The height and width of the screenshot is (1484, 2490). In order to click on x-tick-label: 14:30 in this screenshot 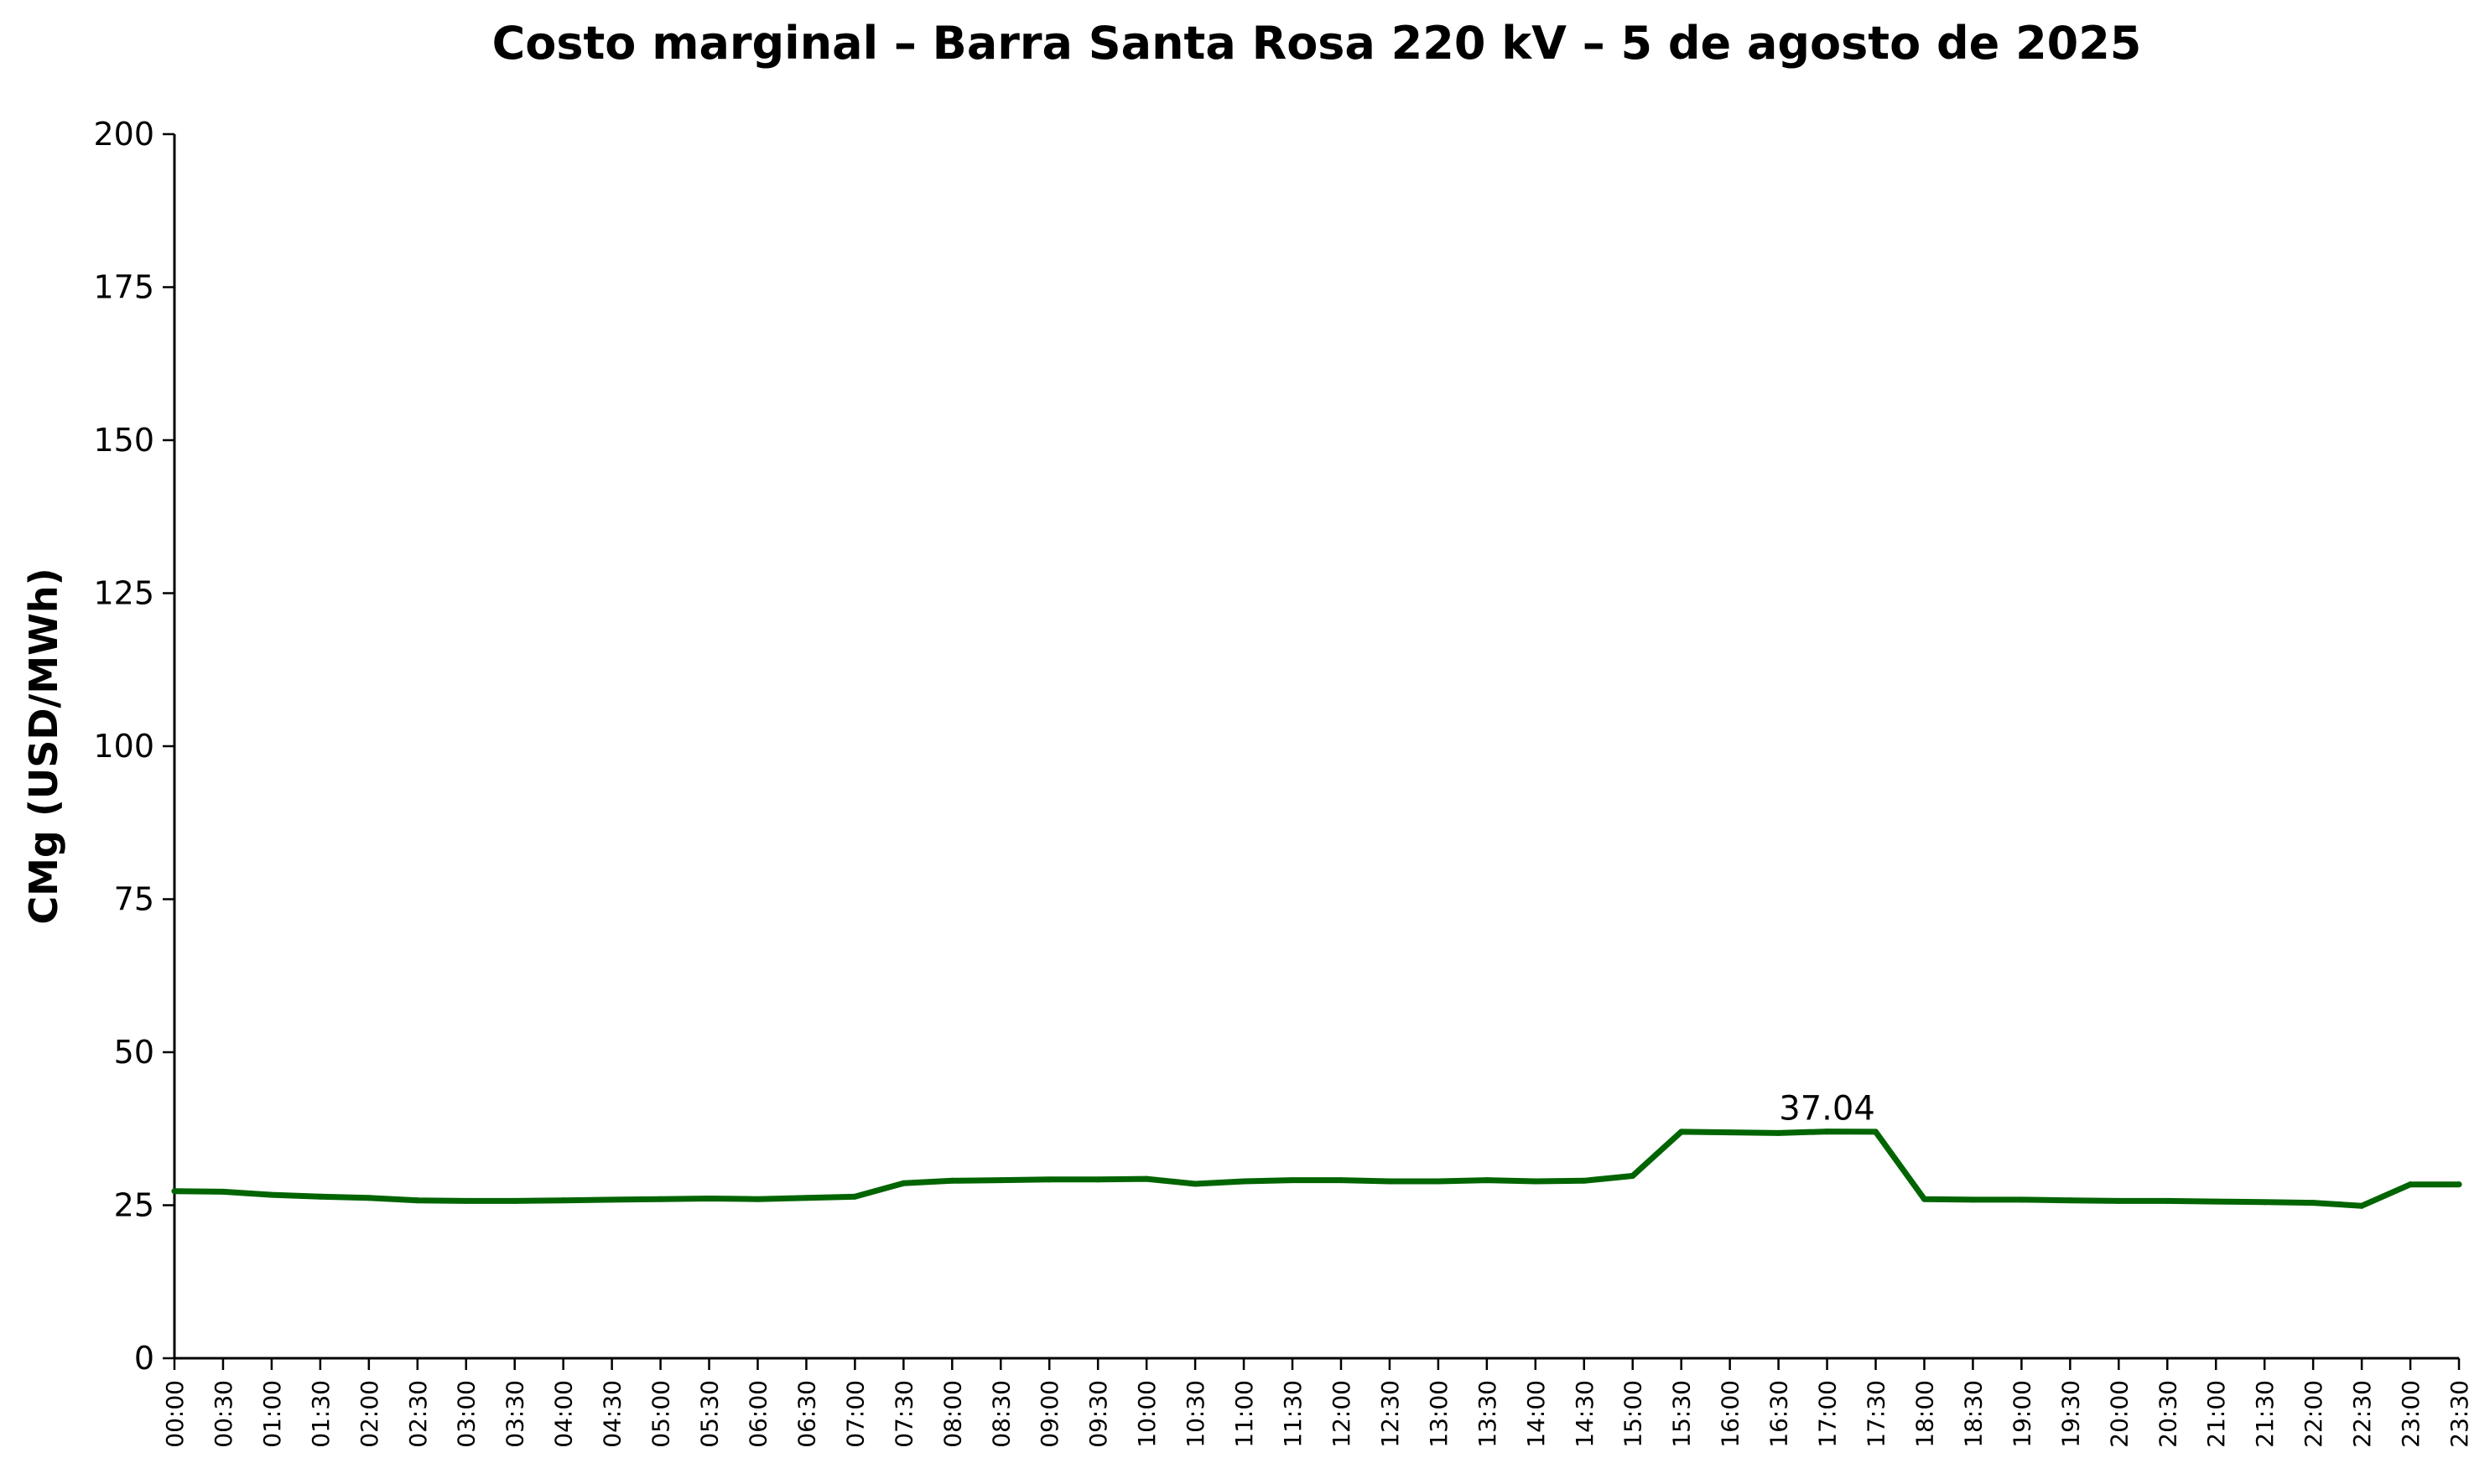, I will do `click(1584, 1414)`.